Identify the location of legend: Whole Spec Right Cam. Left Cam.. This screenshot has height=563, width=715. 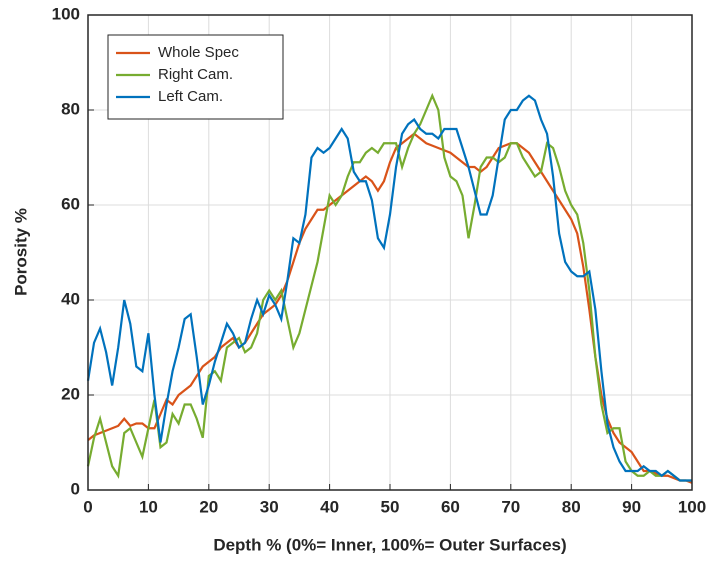
(195, 77).